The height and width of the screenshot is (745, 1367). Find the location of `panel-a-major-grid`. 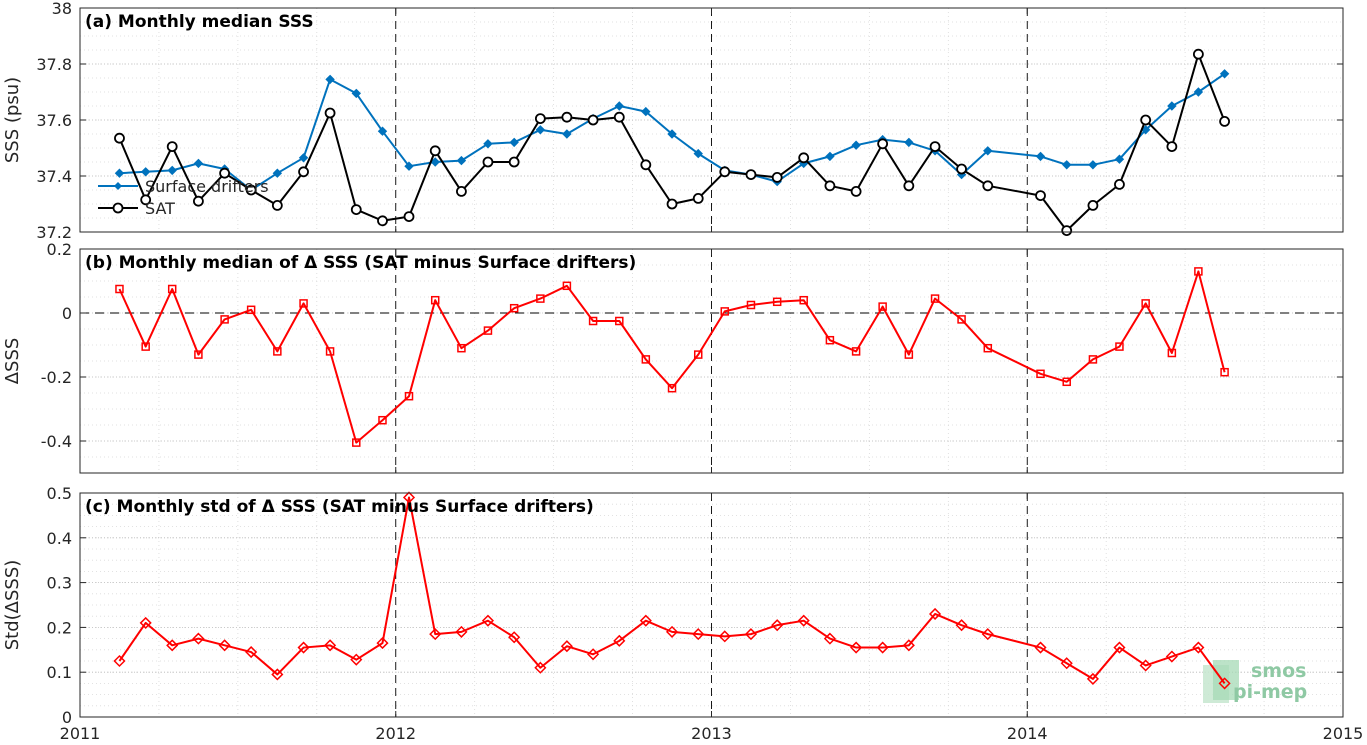

panel-a-major-grid is located at coordinates (711, 120).